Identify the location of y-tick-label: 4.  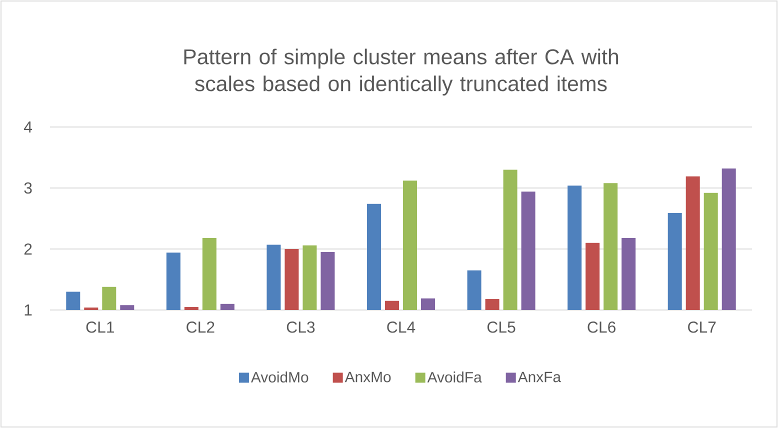
(28, 127).